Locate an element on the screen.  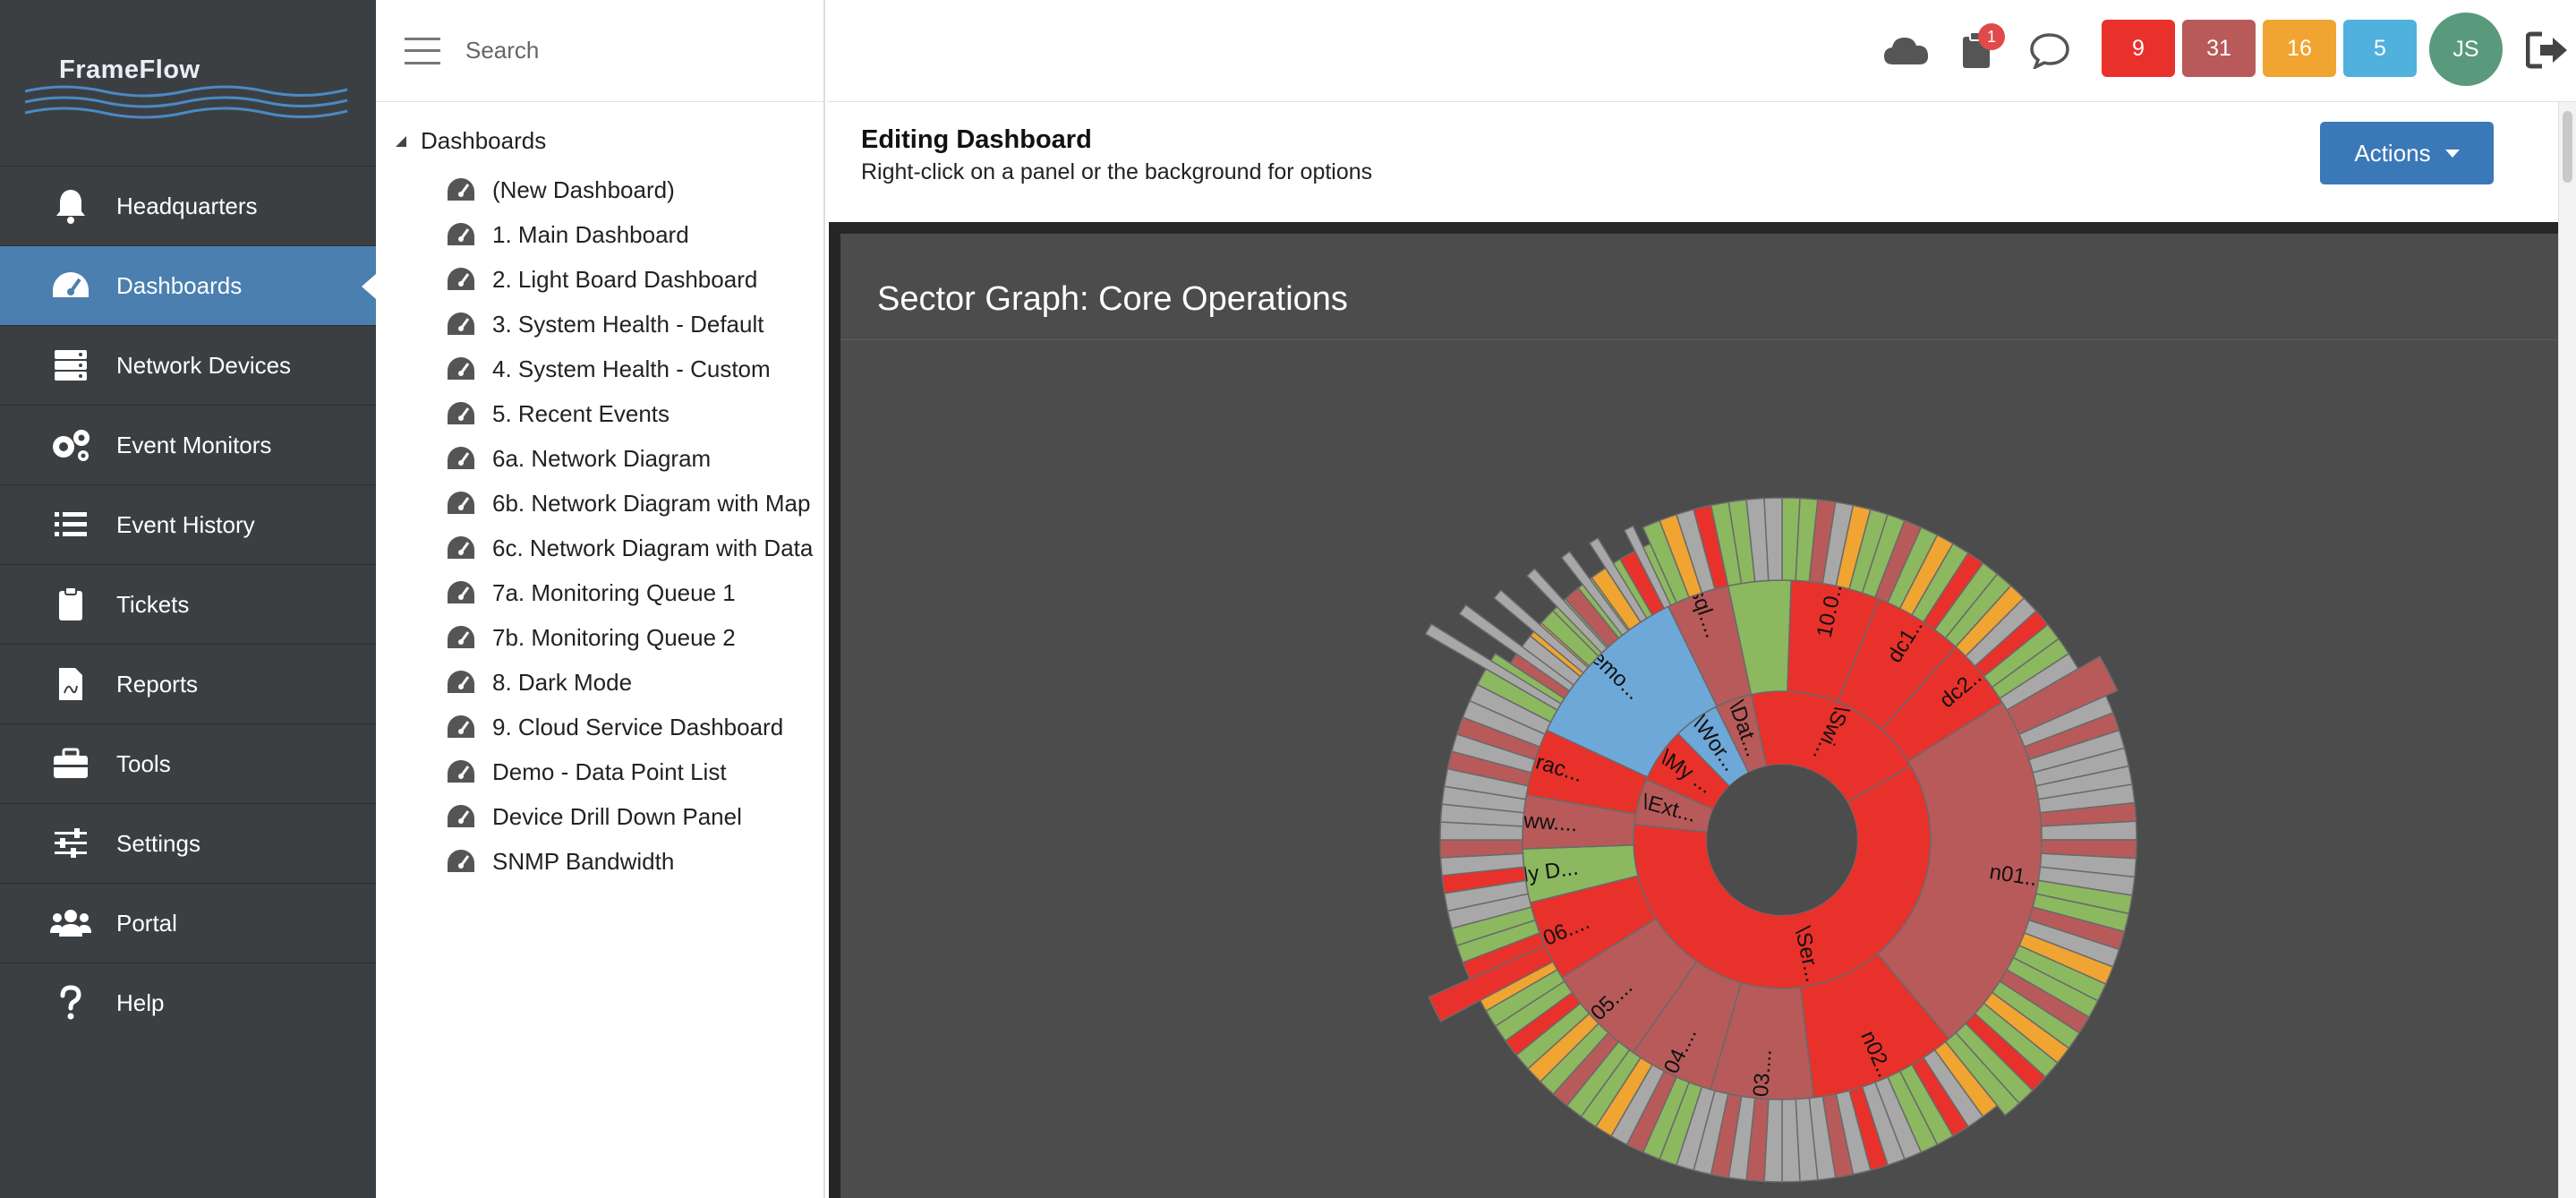
nav-headquarters: Headquarters is located at coordinates (188, 205).